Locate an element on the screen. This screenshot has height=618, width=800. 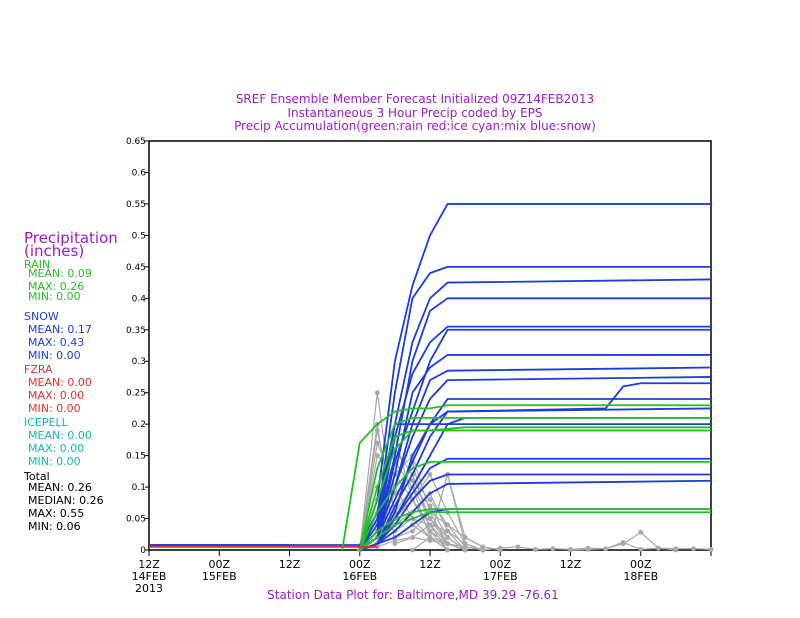
x-tick-label: 15FEB is located at coordinates (219, 576).